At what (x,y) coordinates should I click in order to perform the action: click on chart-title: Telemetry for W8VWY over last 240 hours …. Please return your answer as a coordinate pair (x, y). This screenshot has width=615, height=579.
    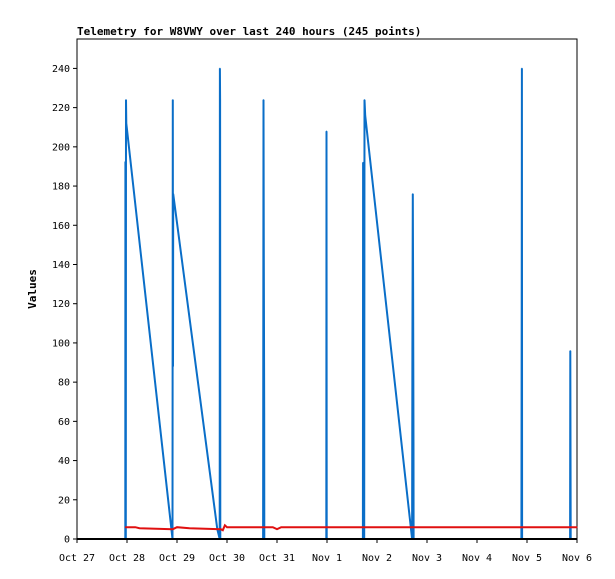
    Looking at the image, I should click on (249, 31).